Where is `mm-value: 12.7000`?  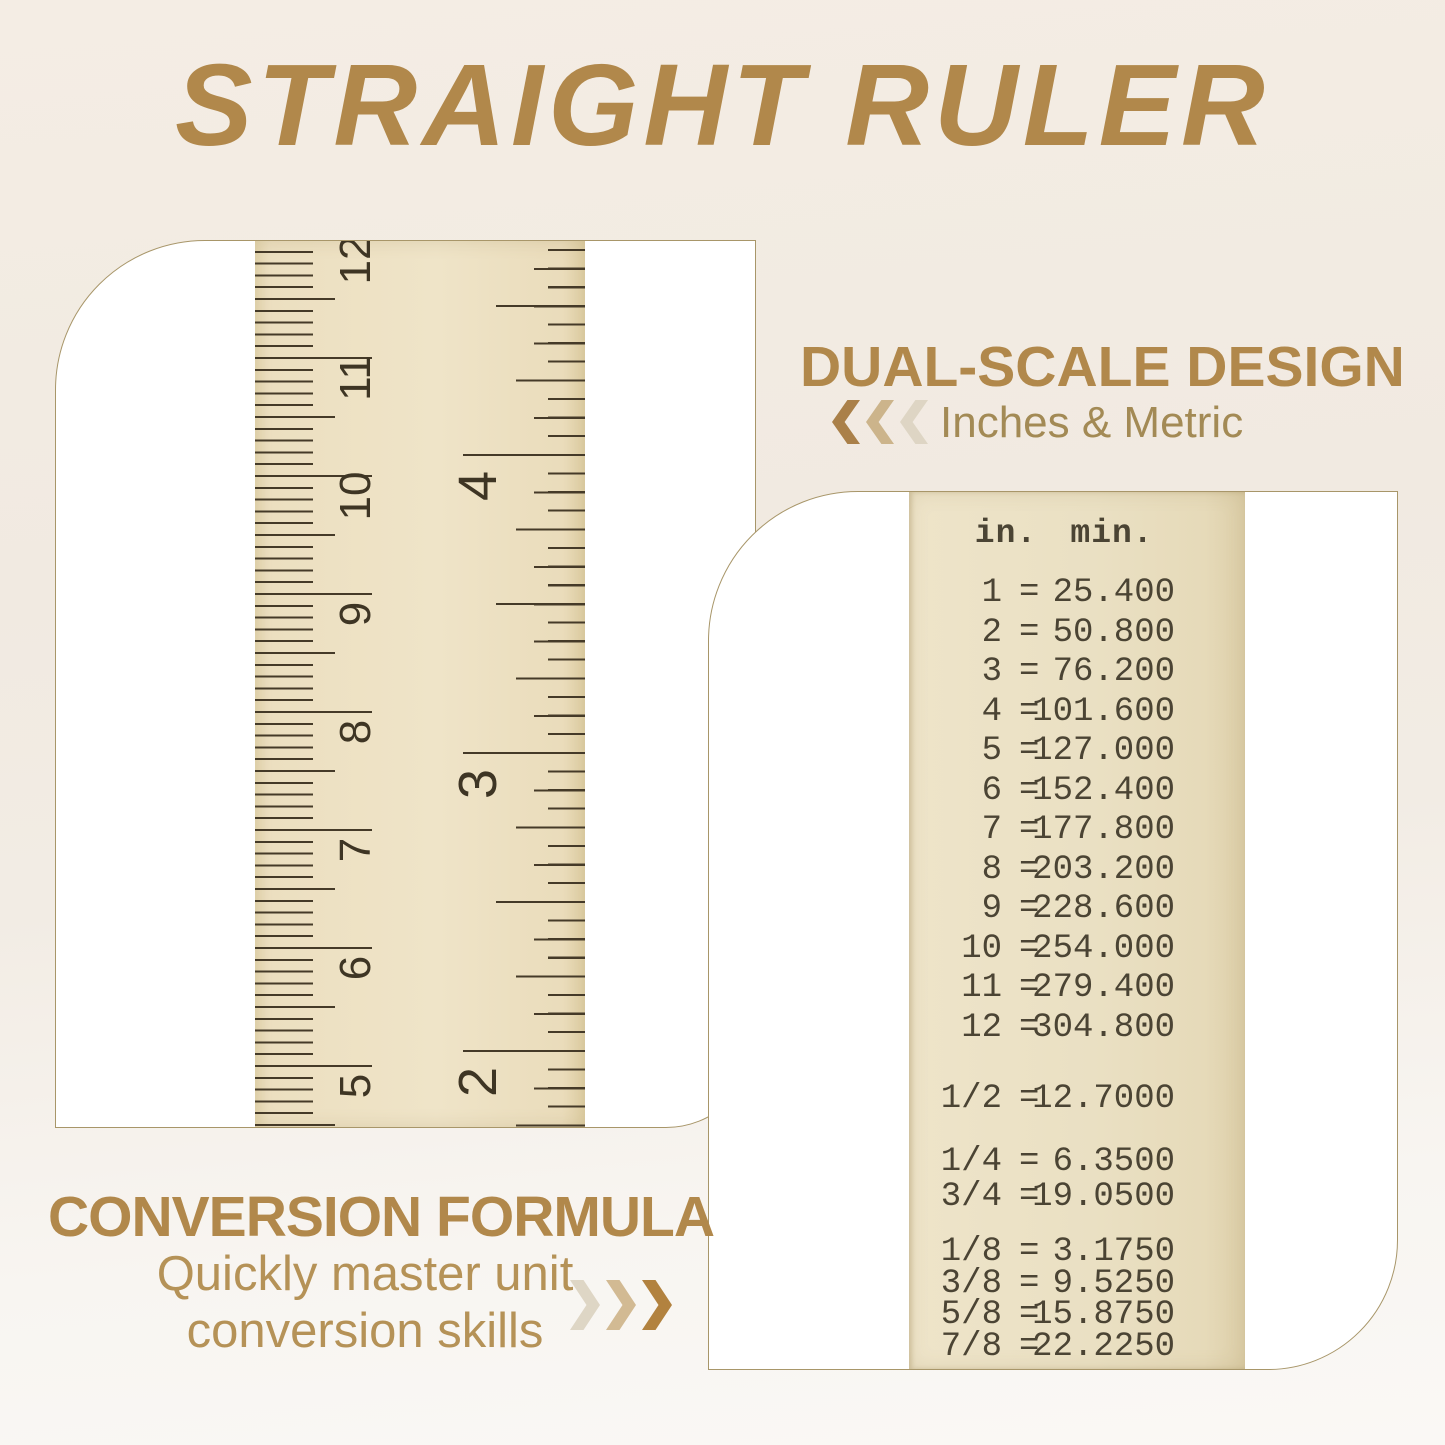
mm-value: 12.7000 is located at coordinates (1103, 1099).